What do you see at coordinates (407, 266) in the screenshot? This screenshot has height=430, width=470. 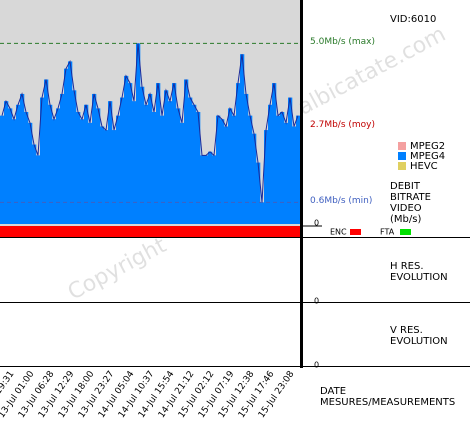 I see `panel-title: H RES.` at bounding box center [407, 266].